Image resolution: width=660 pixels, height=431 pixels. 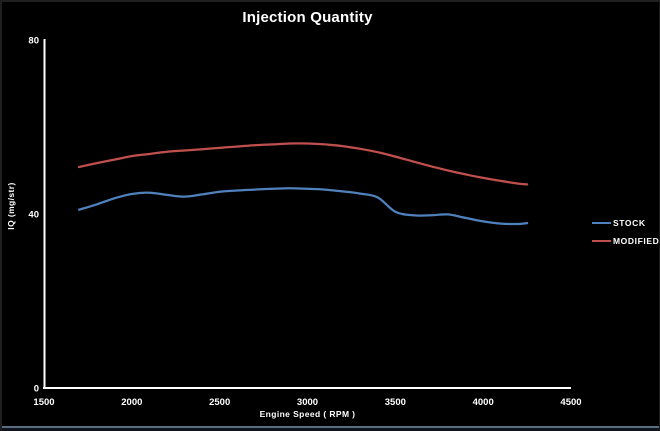 I want to click on y-tick-label: 40, so click(x=33, y=215).